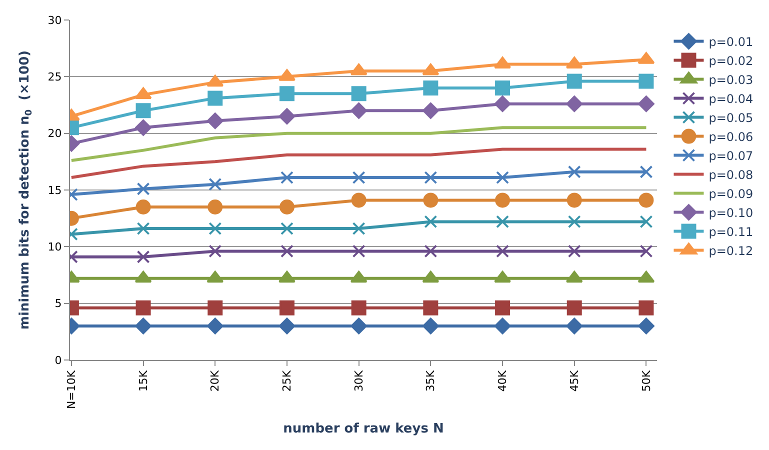  What do you see at coordinates (55, 247) in the screenshot?
I see `y-tick-label: 10` at bounding box center [55, 247].